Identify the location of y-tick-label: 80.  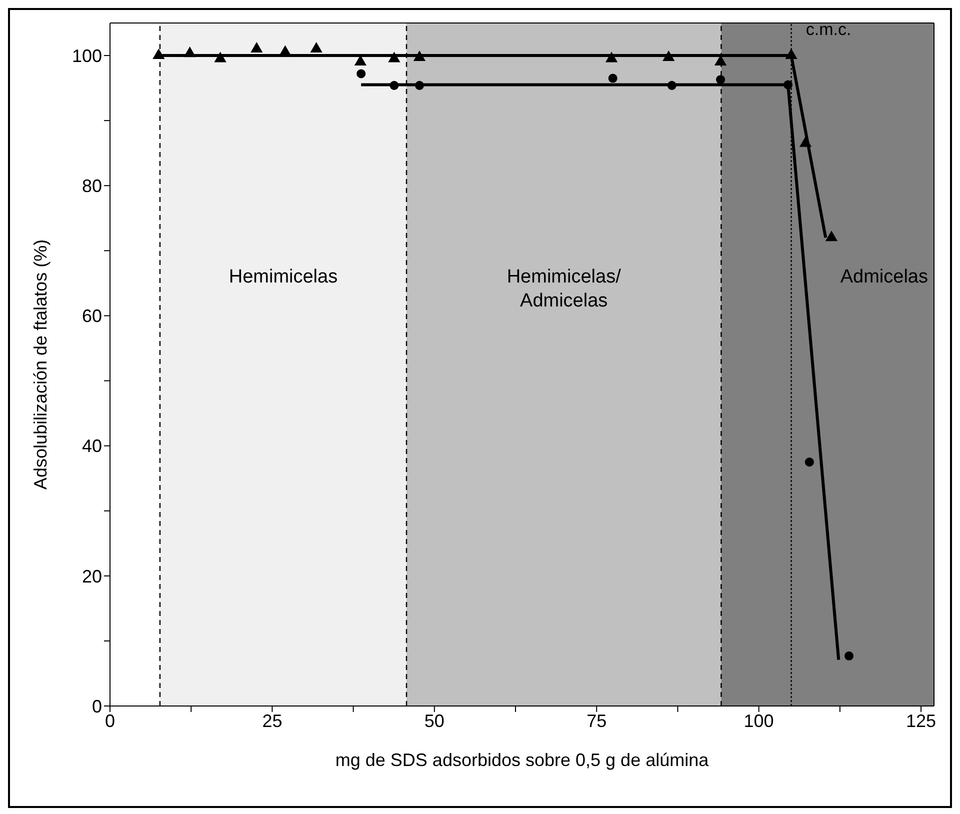
(92, 186).